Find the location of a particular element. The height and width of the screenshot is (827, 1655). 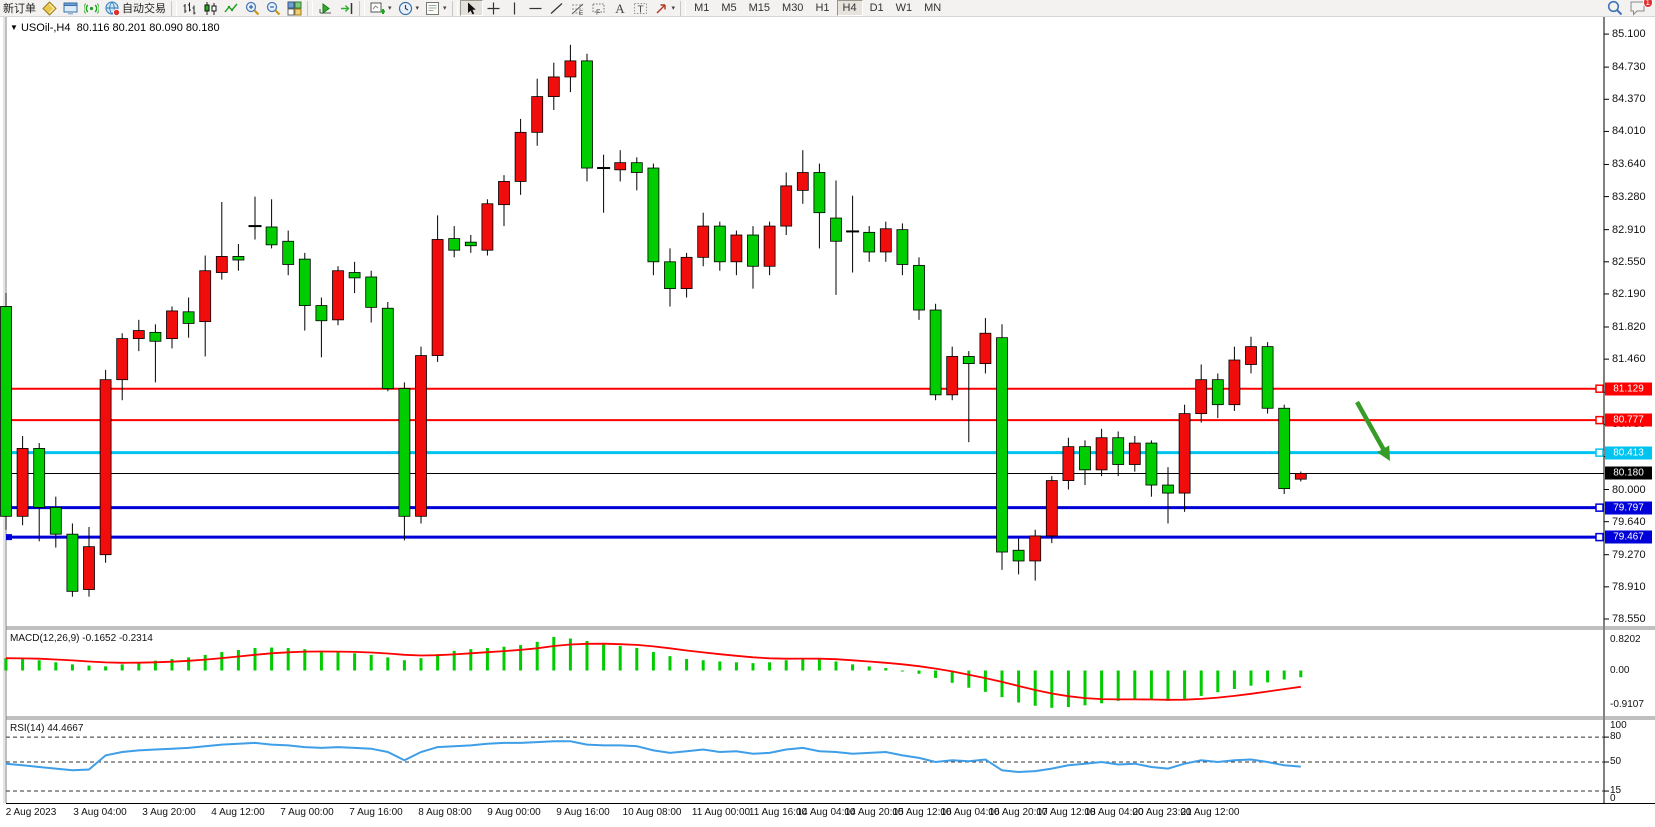

macd-axis-label: 0.00 is located at coordinates (1620, 670).